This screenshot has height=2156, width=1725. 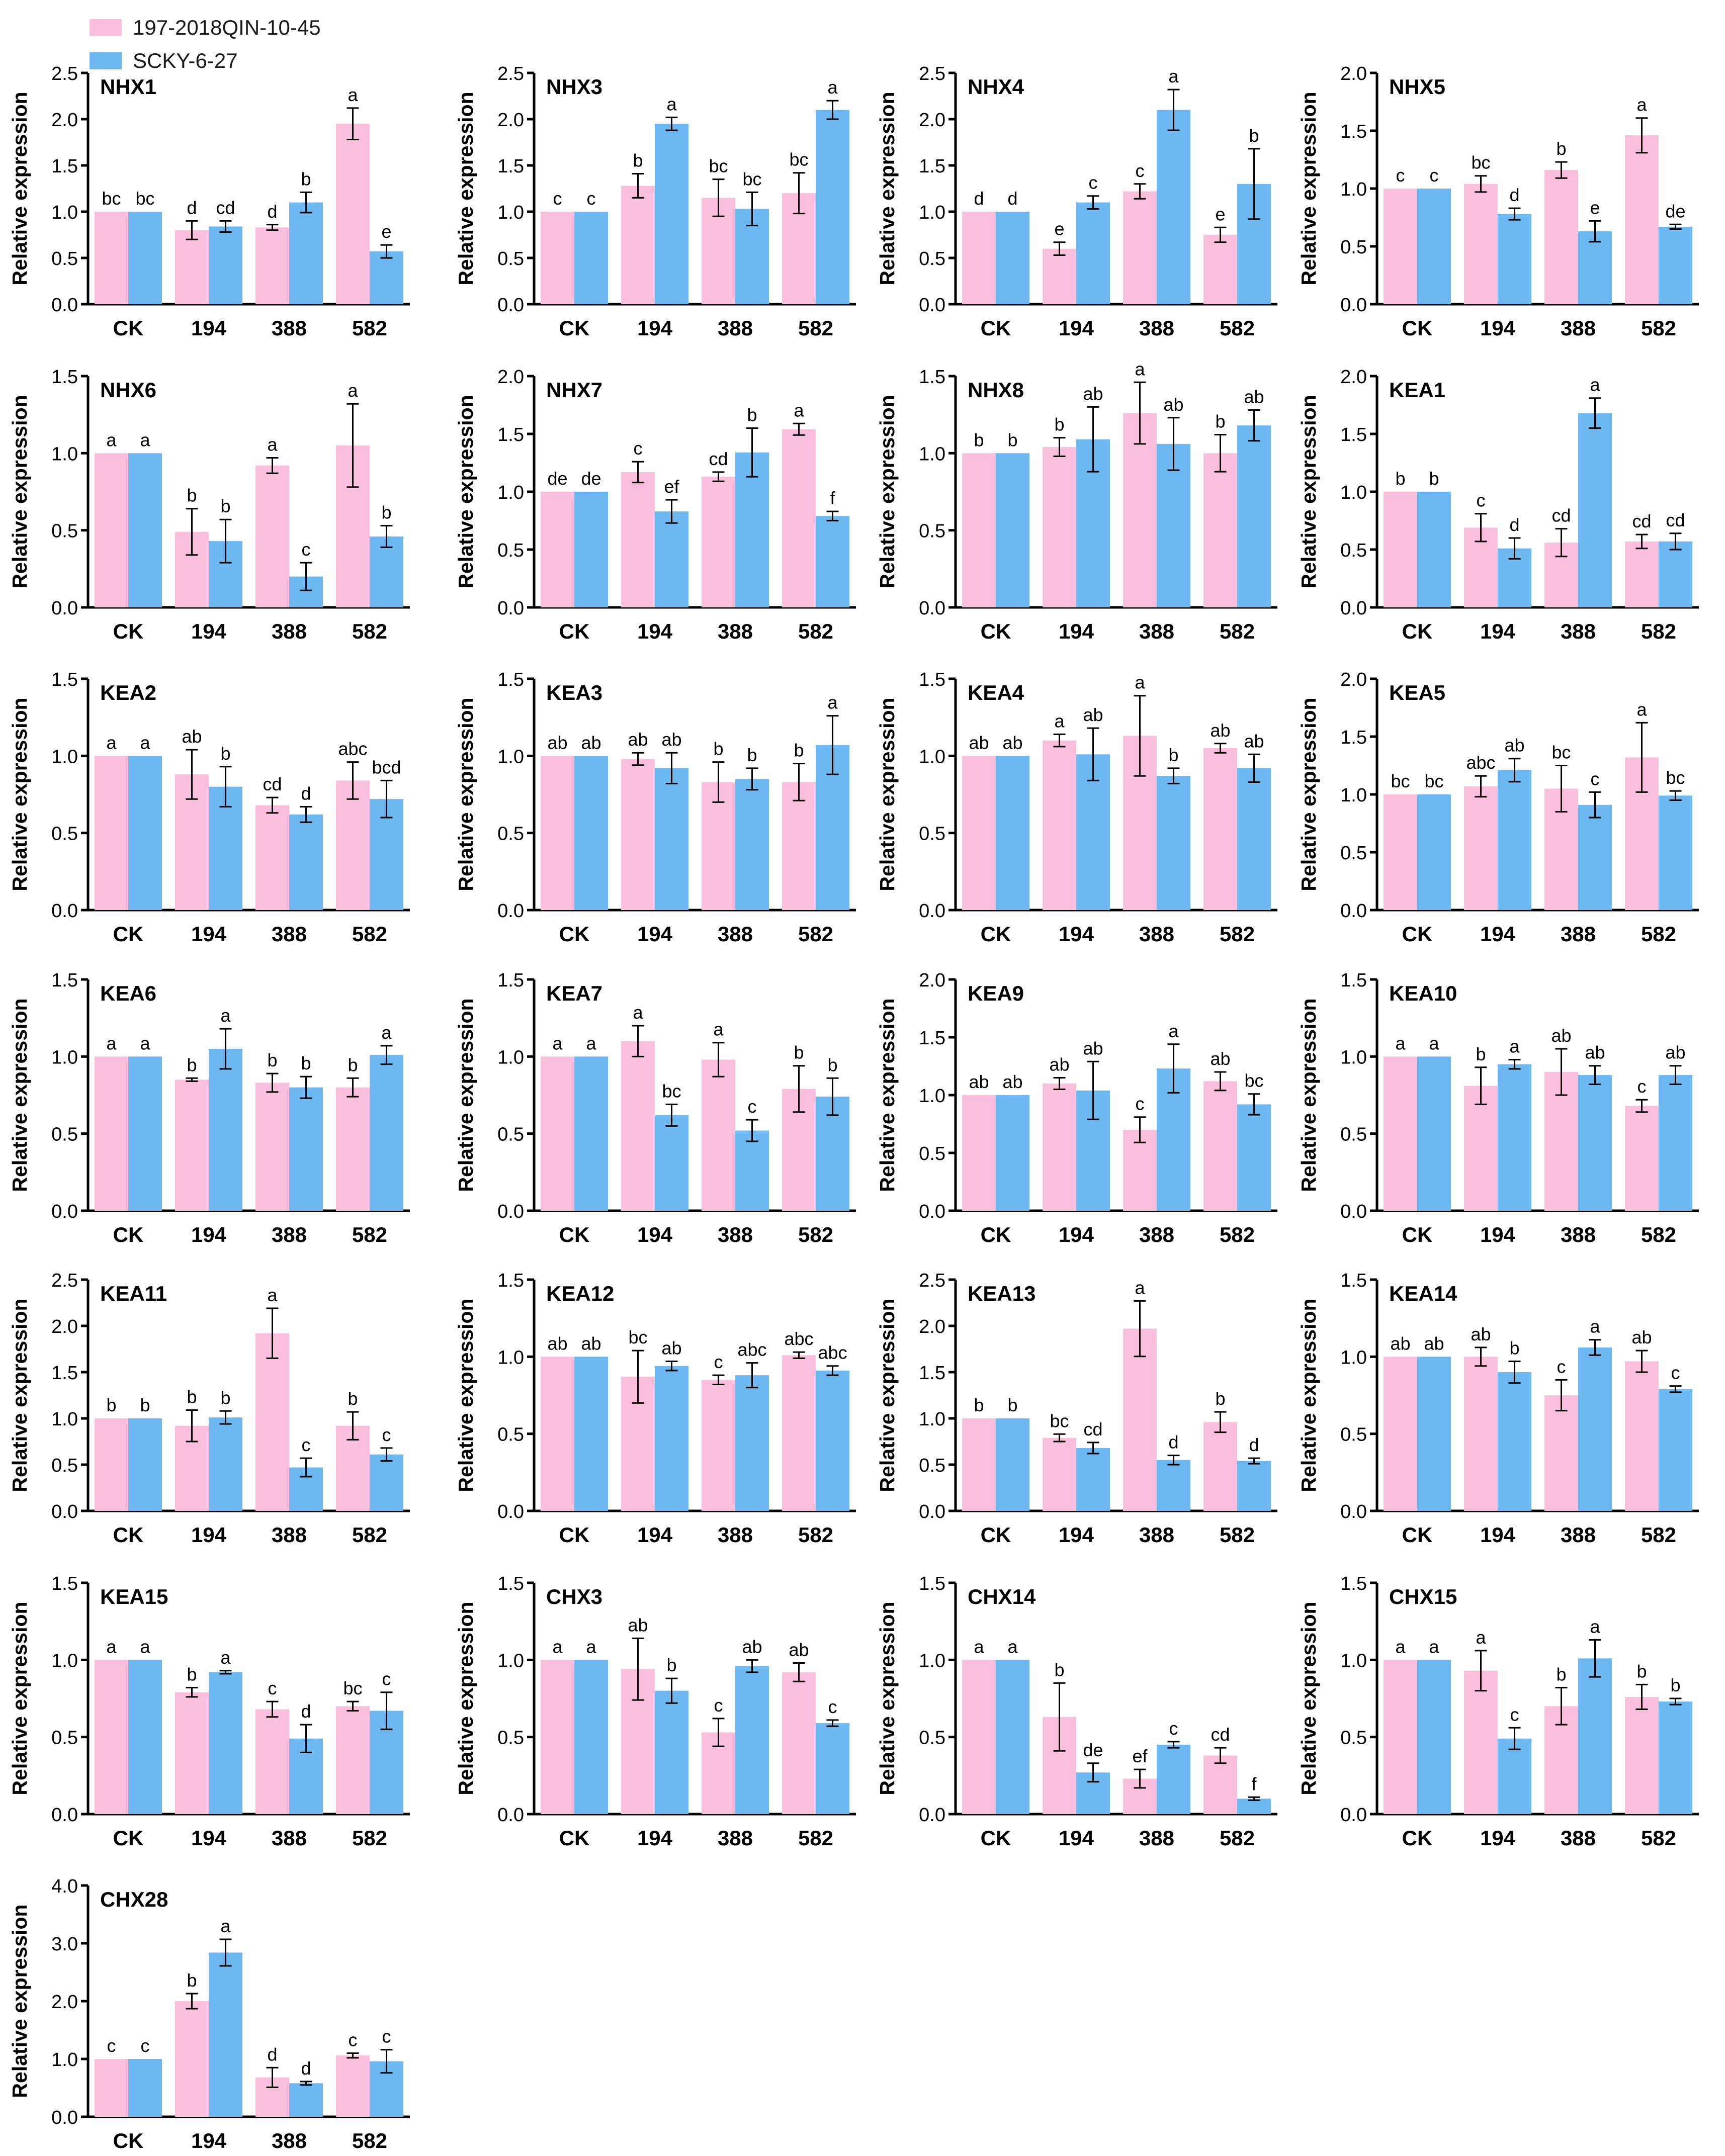 I want to click on nhx1-bar-qin-ck, so click(x=111, y=258).